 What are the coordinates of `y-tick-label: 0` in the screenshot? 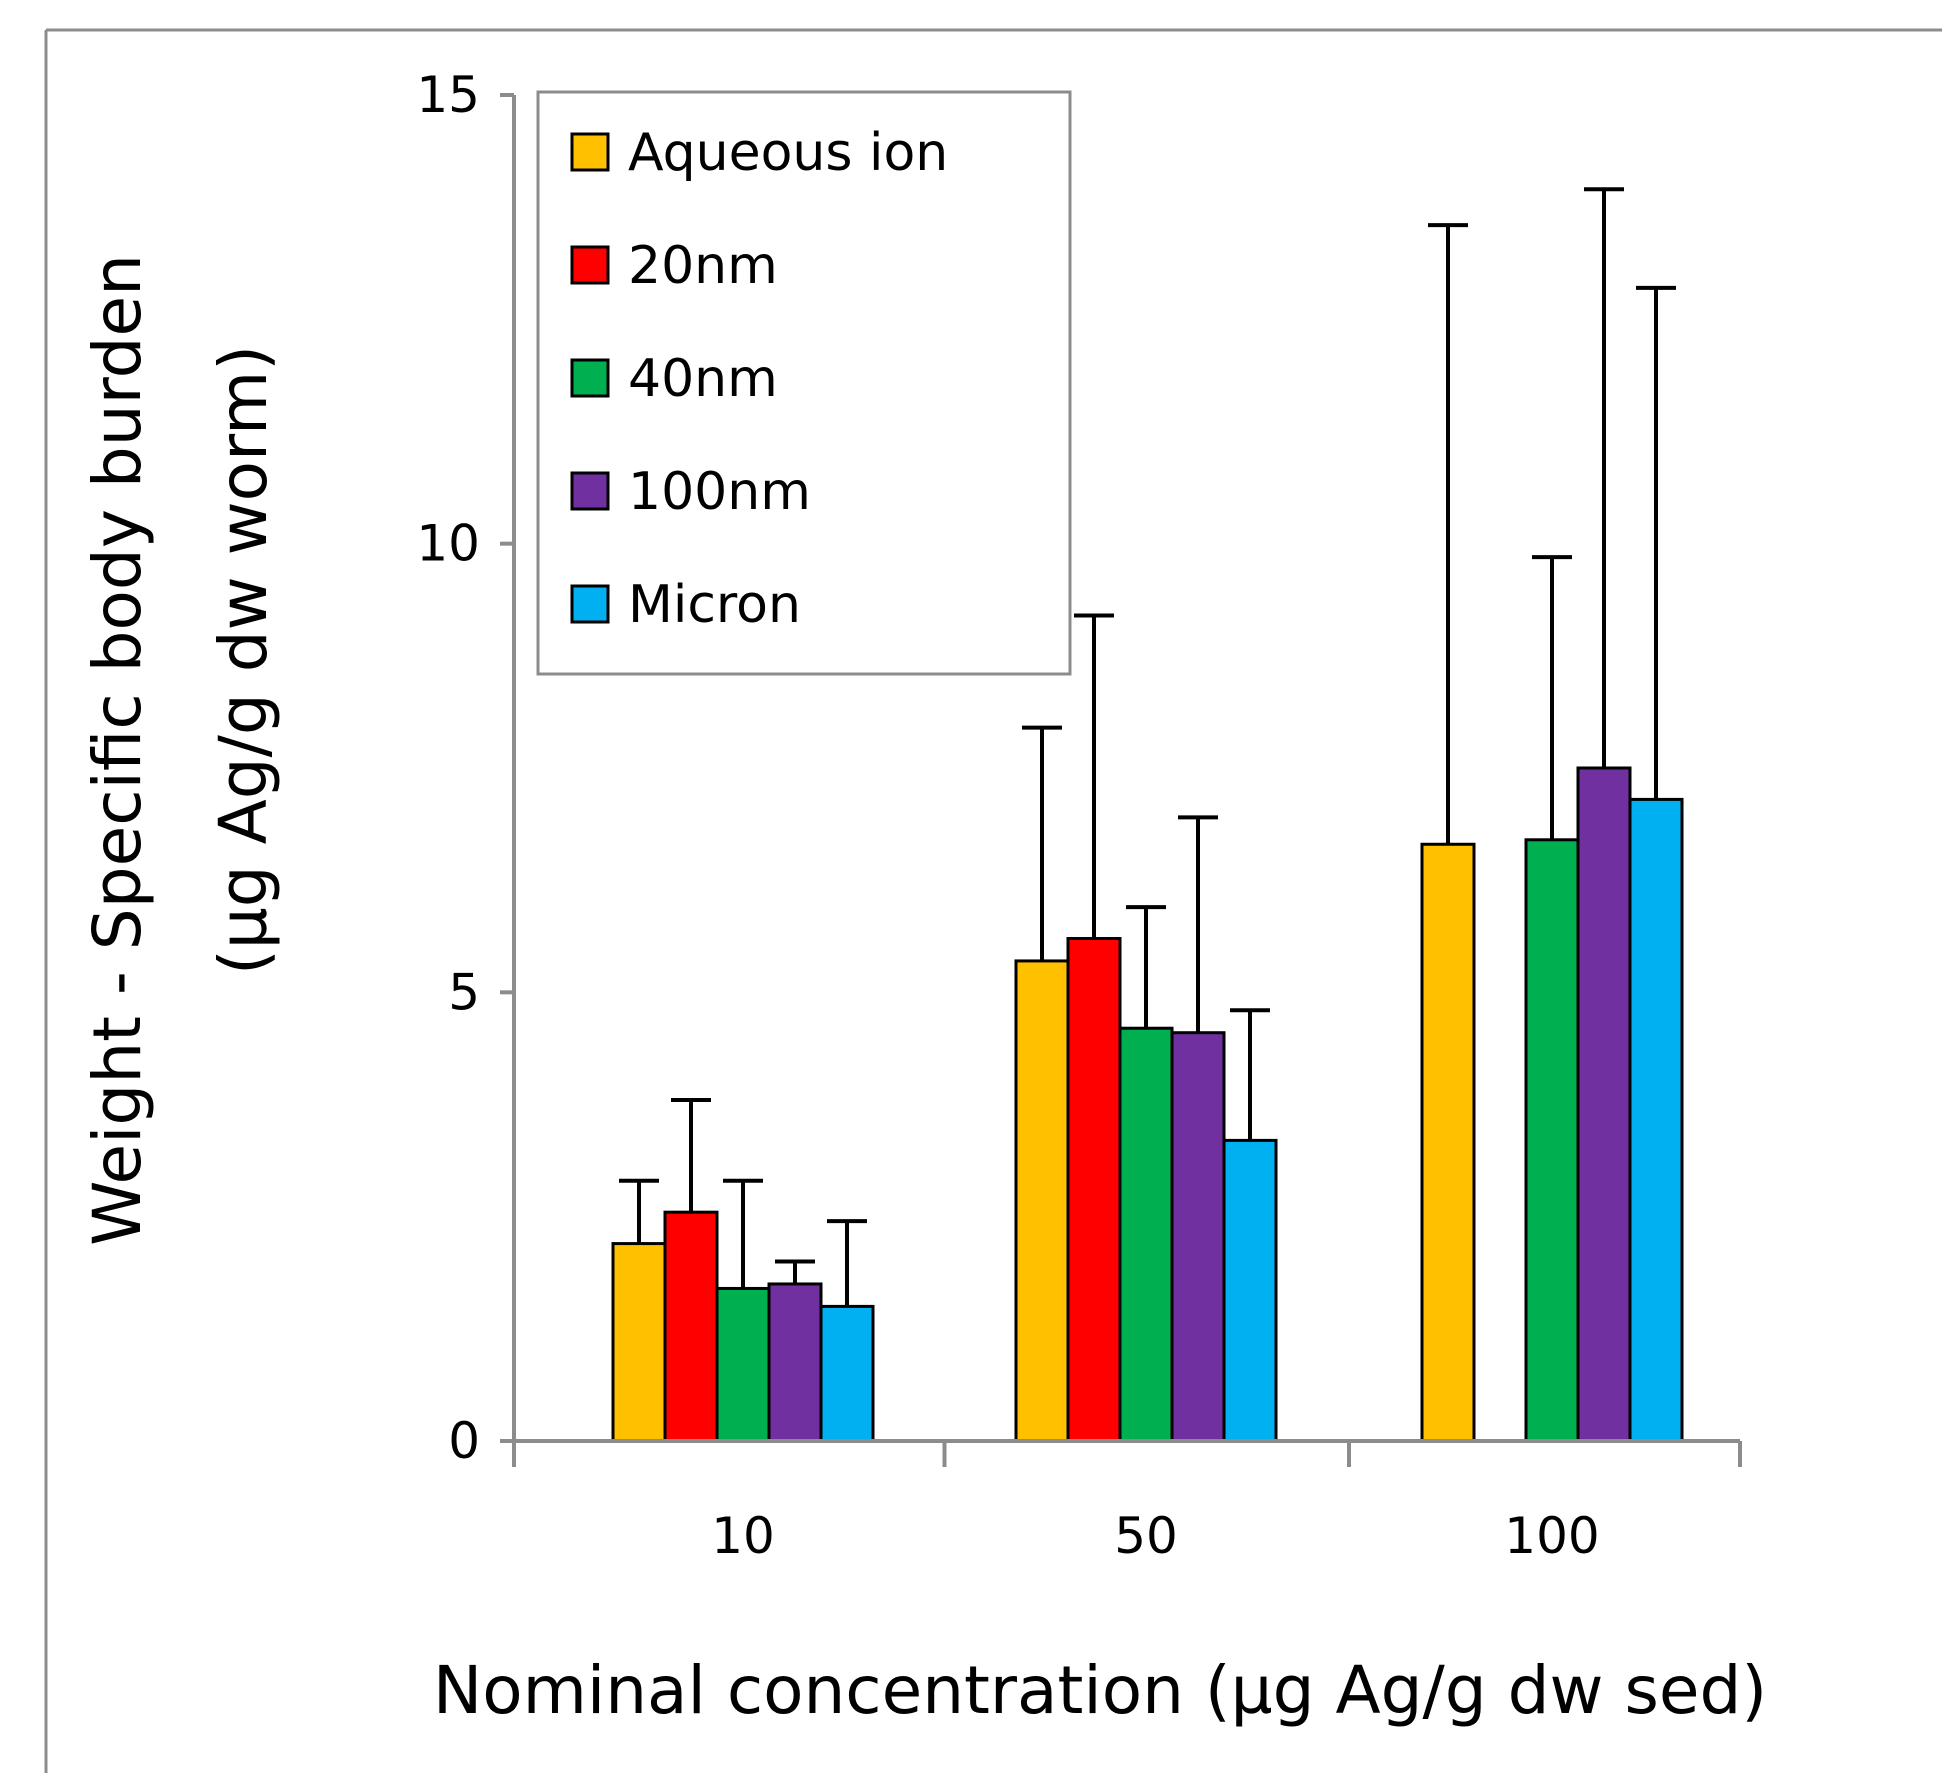 It's located at (464, 1441).